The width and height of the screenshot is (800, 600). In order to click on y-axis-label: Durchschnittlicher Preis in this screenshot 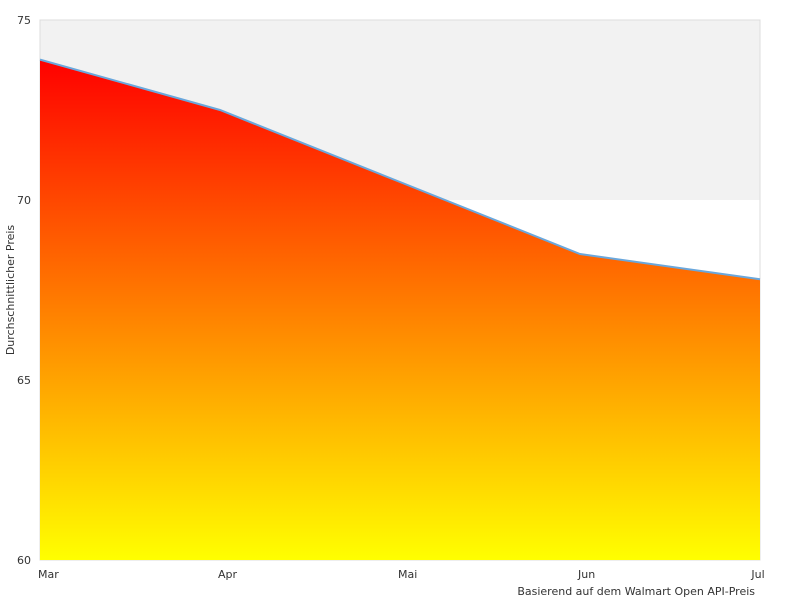, I will do `click(10, 290)`.